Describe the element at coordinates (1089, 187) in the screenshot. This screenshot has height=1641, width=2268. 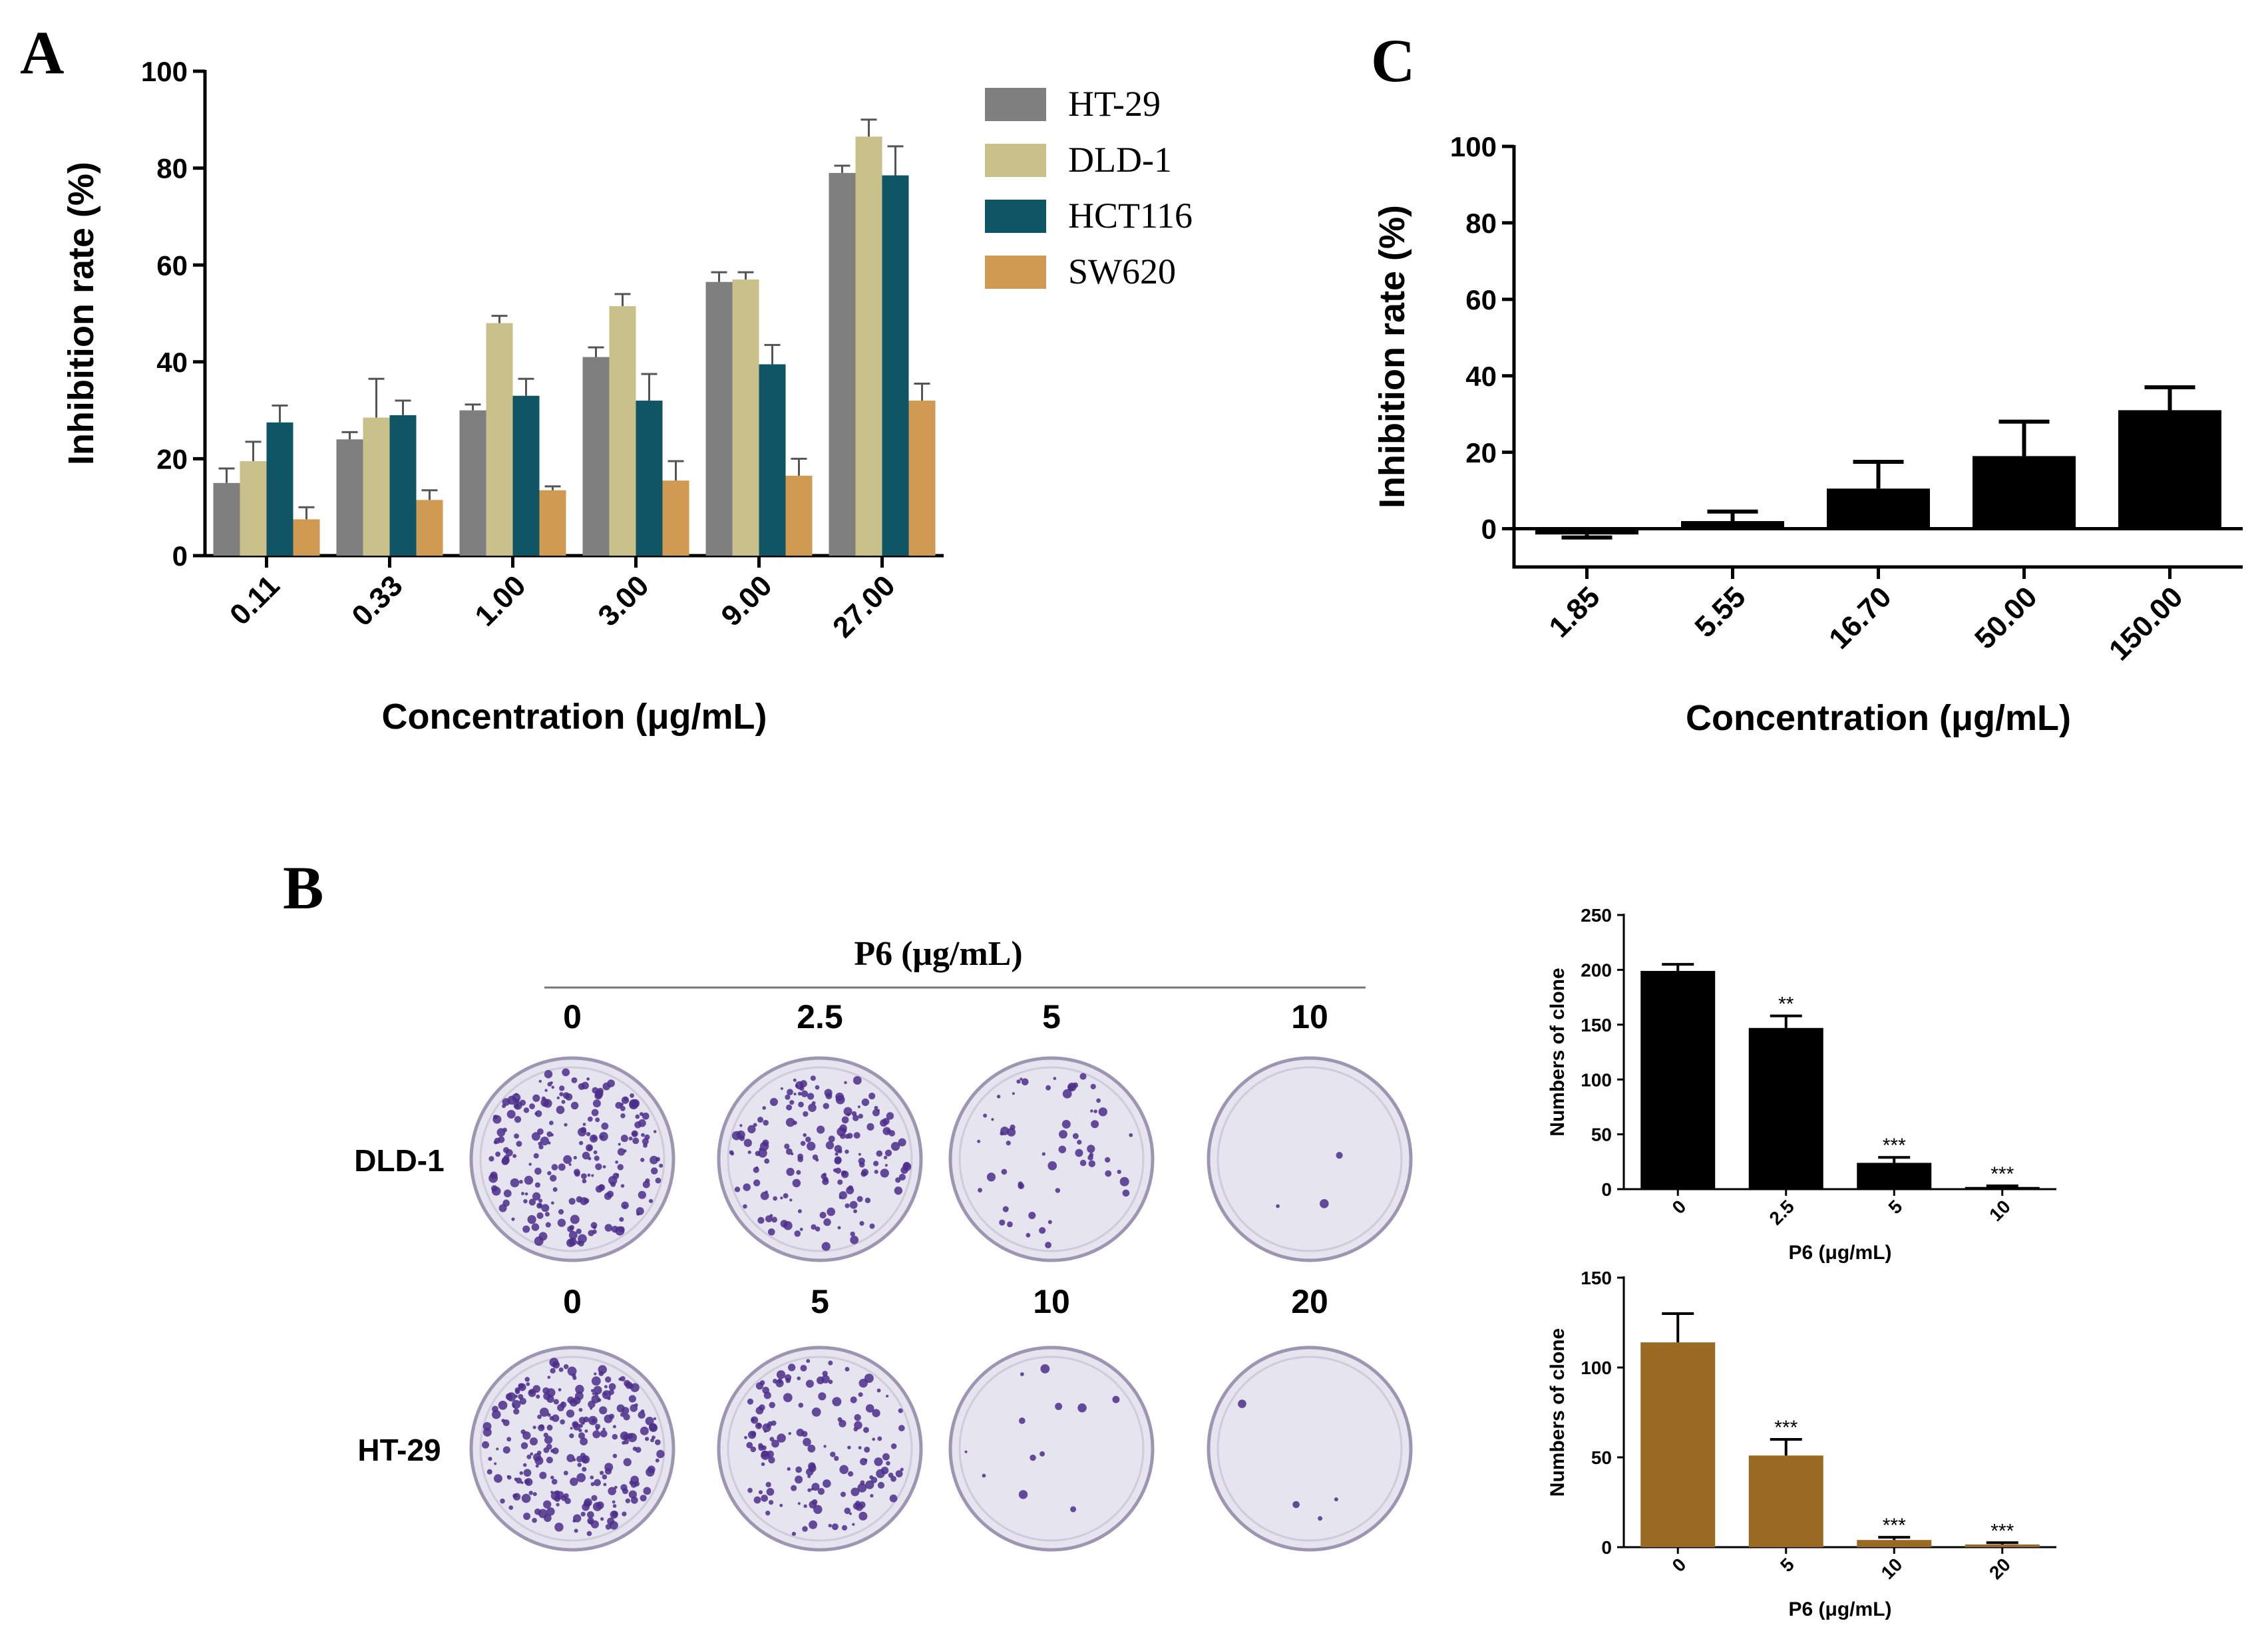
I see `legend-a: HT-29 DLD-1 HCT116 SW620` at that location.